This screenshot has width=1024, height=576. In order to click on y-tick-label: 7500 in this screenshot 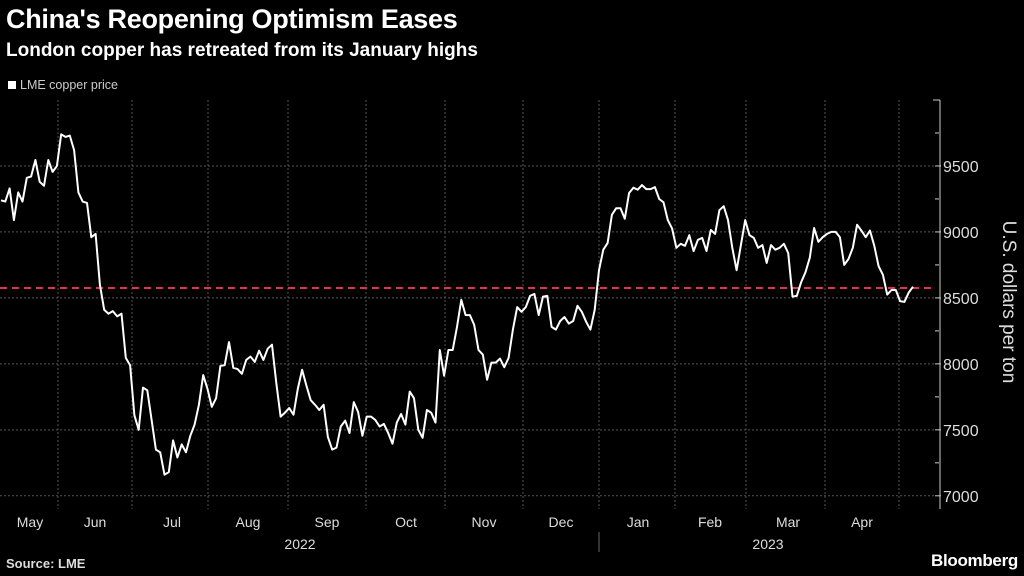, I will do `click(961, 431)`.